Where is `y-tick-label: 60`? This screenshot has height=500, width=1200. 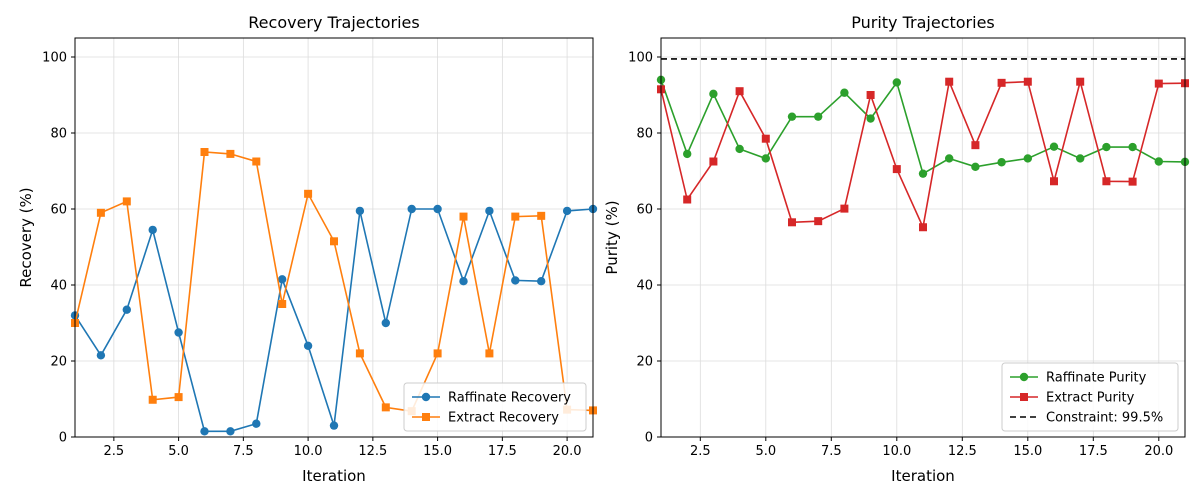 y-tick-label: 60 is located at coordinates (644, 210).